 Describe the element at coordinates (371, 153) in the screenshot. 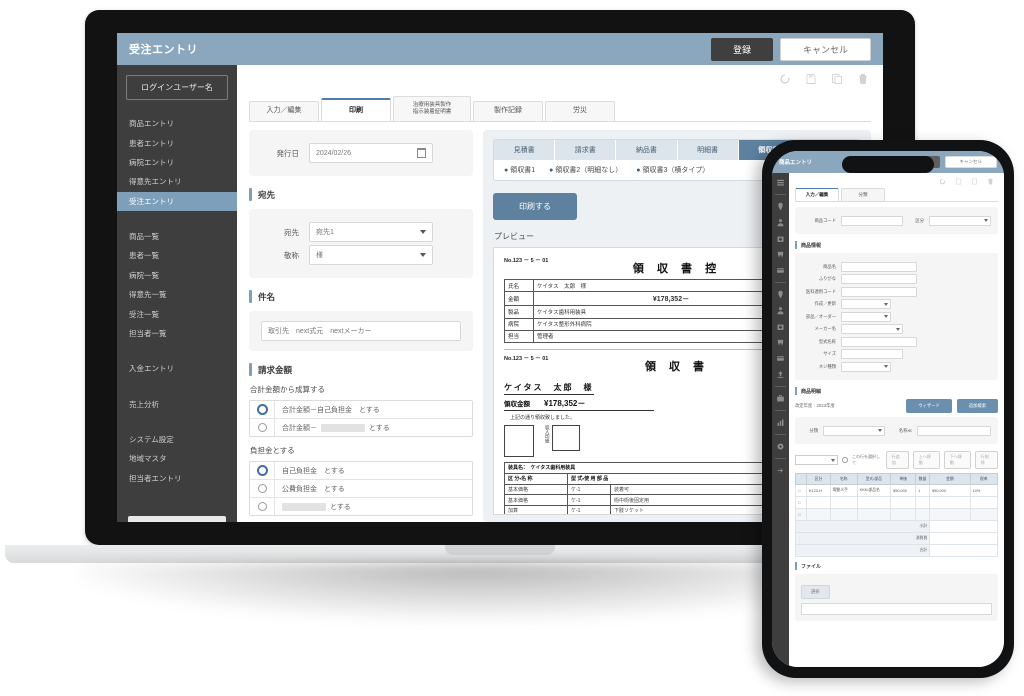

I see `issue-date-input: 2024/02/26` at that location.